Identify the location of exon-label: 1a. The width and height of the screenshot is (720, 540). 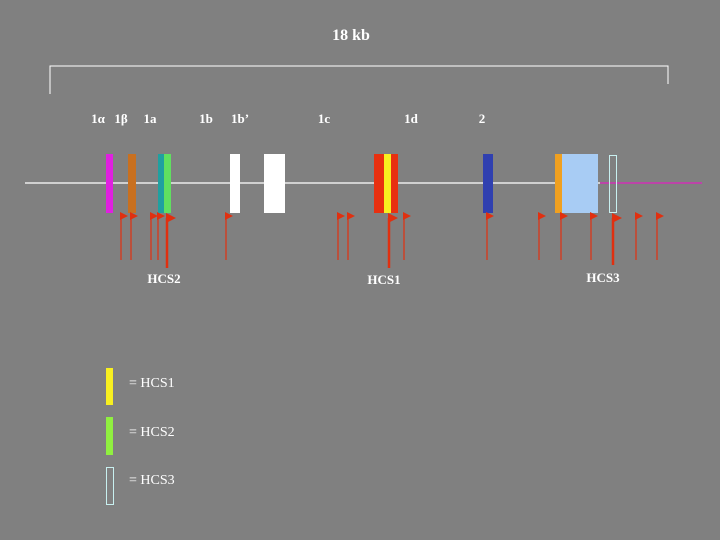
(151, 118).